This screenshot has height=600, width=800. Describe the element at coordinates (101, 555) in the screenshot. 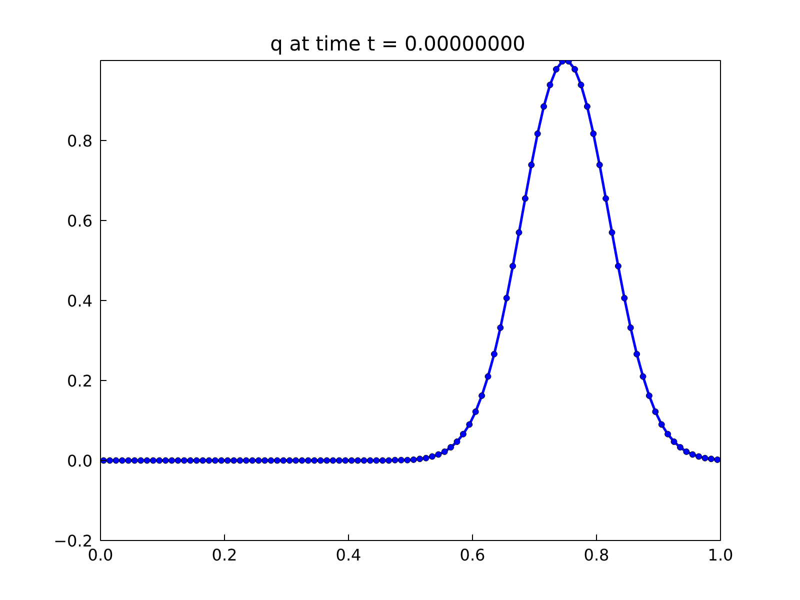

I see `x-tick-label: 0.0` at that location.